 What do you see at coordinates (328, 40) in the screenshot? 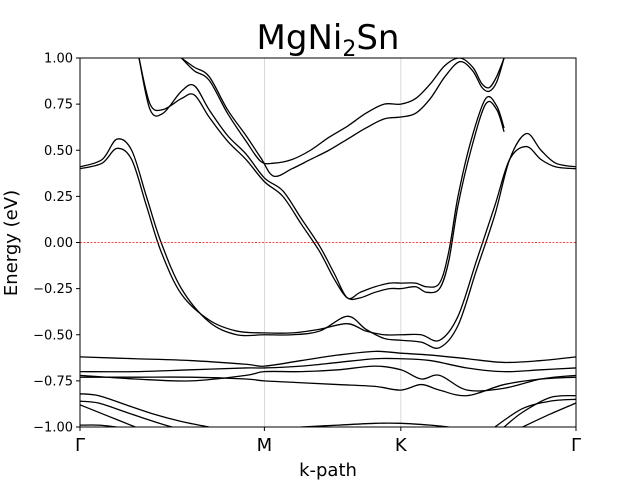
I see `chart-title: MgNi2Sn` at bounding box center [328, 40].